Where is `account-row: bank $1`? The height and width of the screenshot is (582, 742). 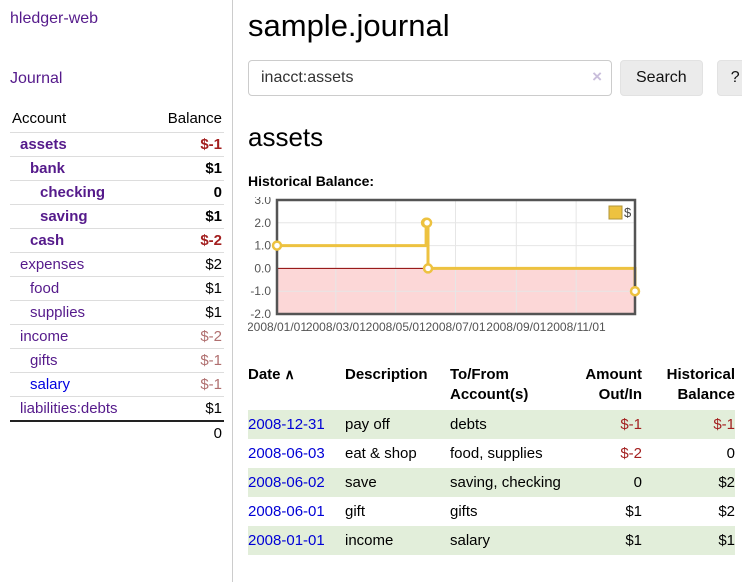 account-row: bank $1 is located at coordinates (117, 168).